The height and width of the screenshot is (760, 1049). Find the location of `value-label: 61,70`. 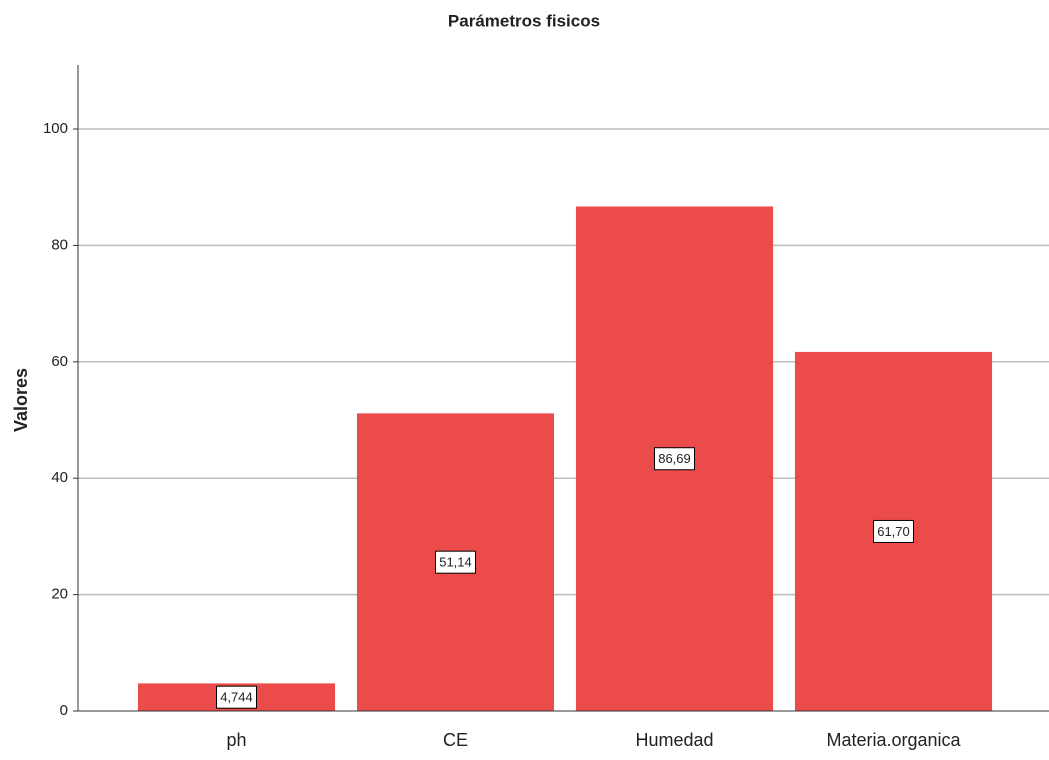

value-label: 61,70 is located at coordinates (893, 531).